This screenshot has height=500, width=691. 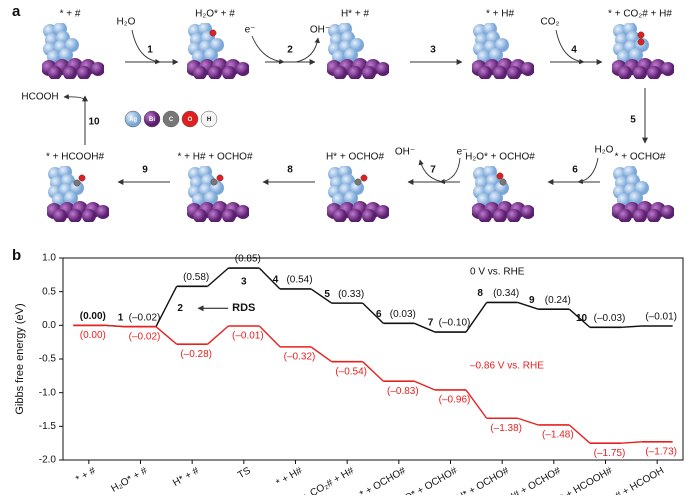 I want to click on x-tick-label: H* + OCHO#, so click(x=483, y=480).